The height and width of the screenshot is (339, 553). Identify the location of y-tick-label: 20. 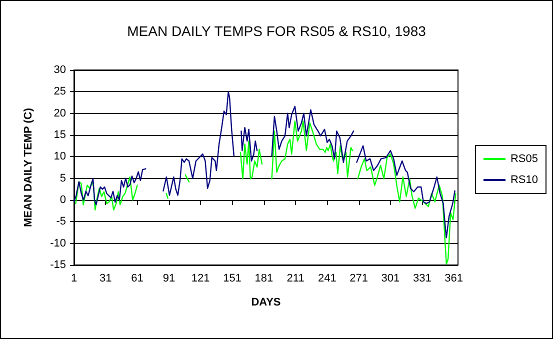
(60, 113).